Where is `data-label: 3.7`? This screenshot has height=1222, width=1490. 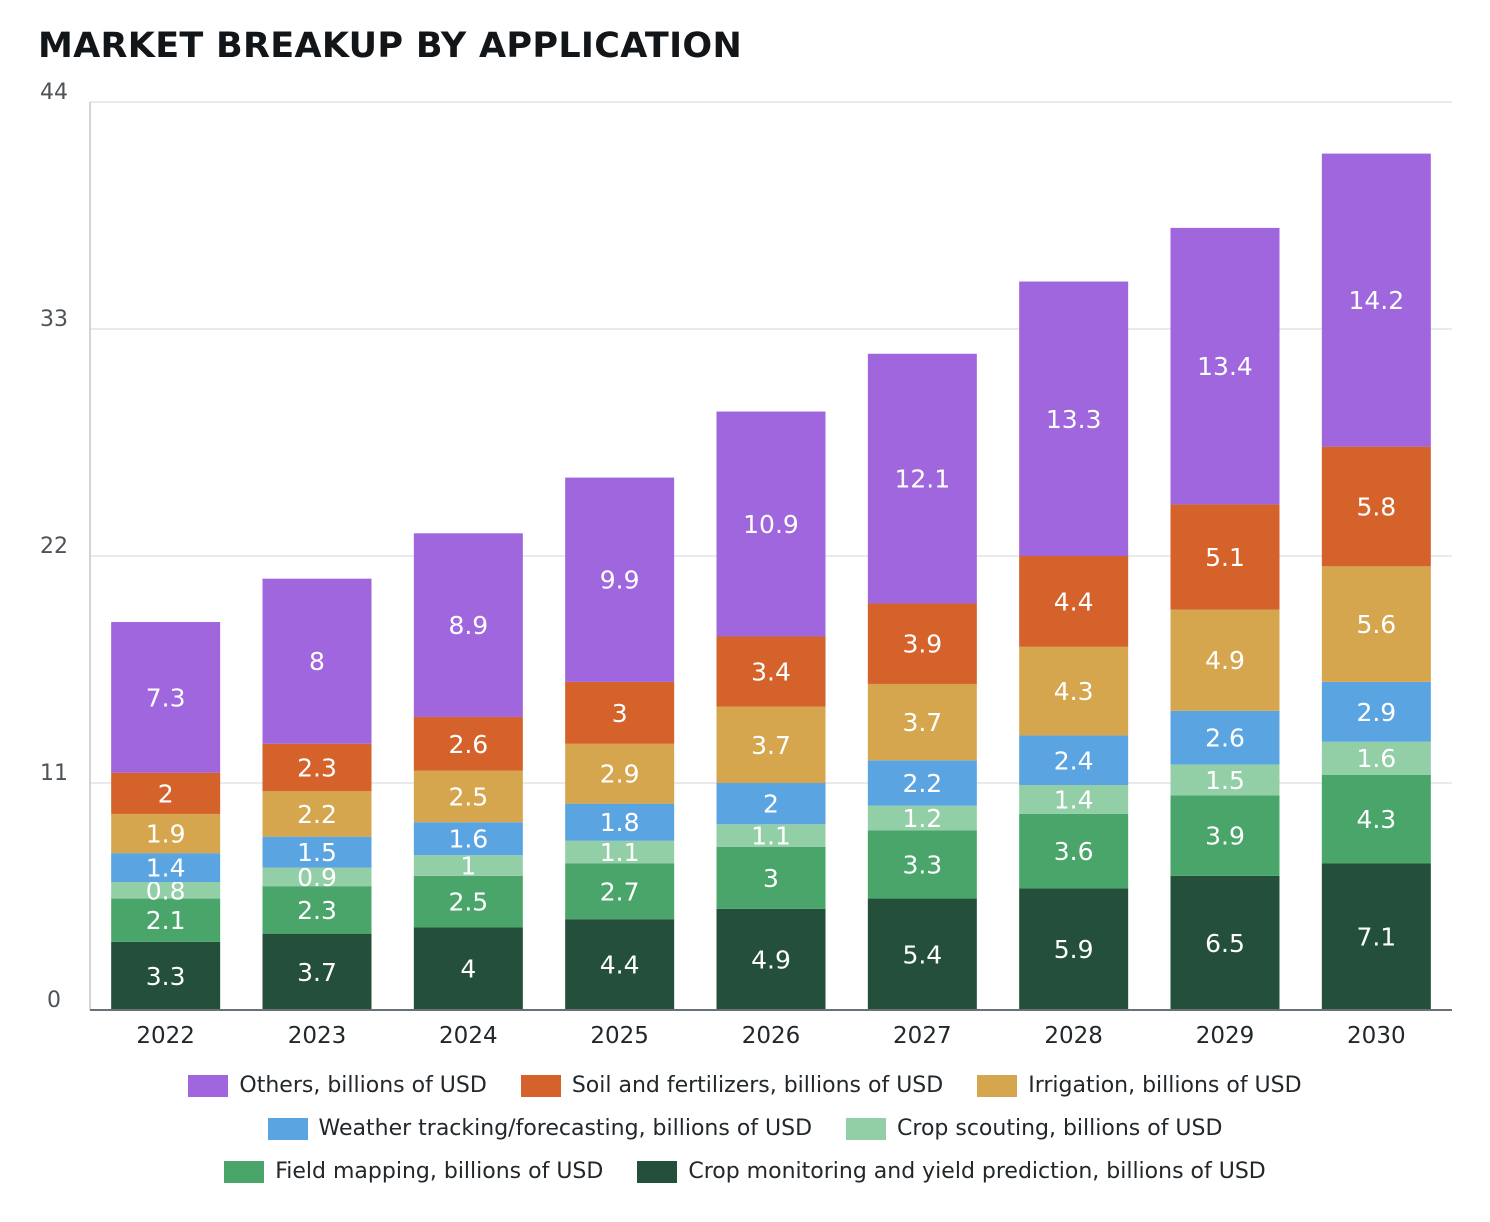
data-label: 3.7 is located at coordinates (317, 972).